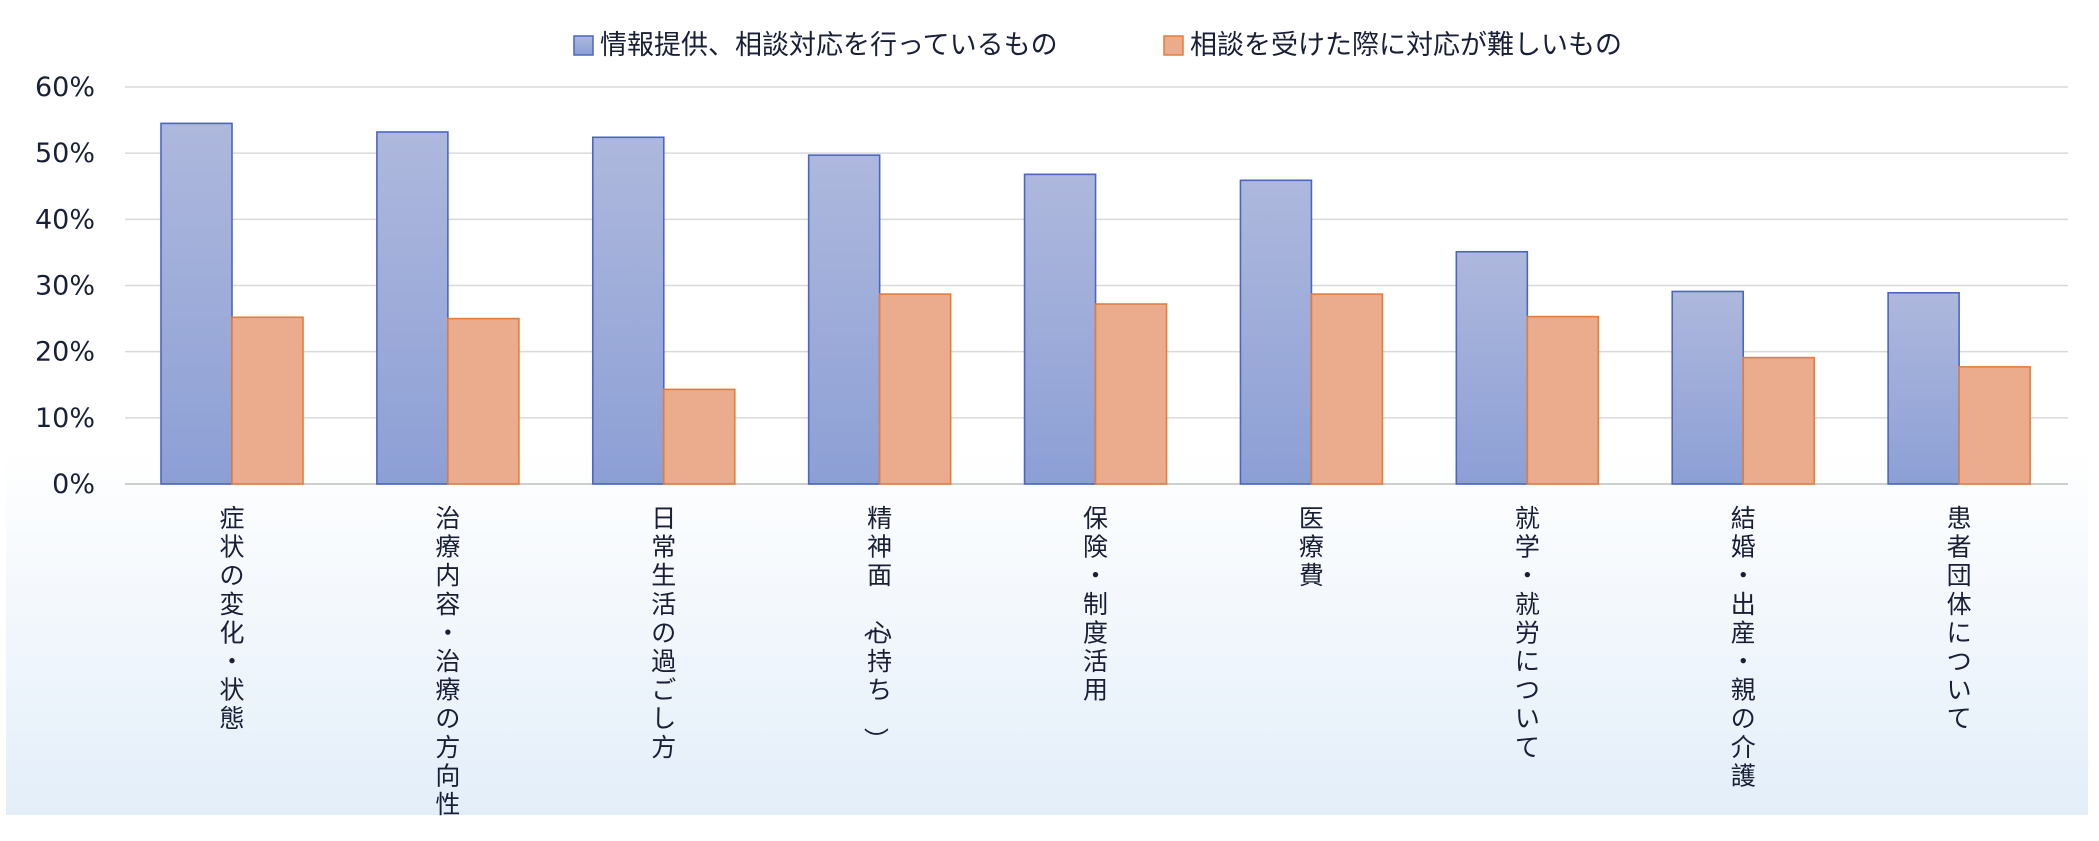 Image resolution: width=2099 pixels, height=841 pixels. I want to click on x-tick-label: 就学・就労について, so click(1527, 633).